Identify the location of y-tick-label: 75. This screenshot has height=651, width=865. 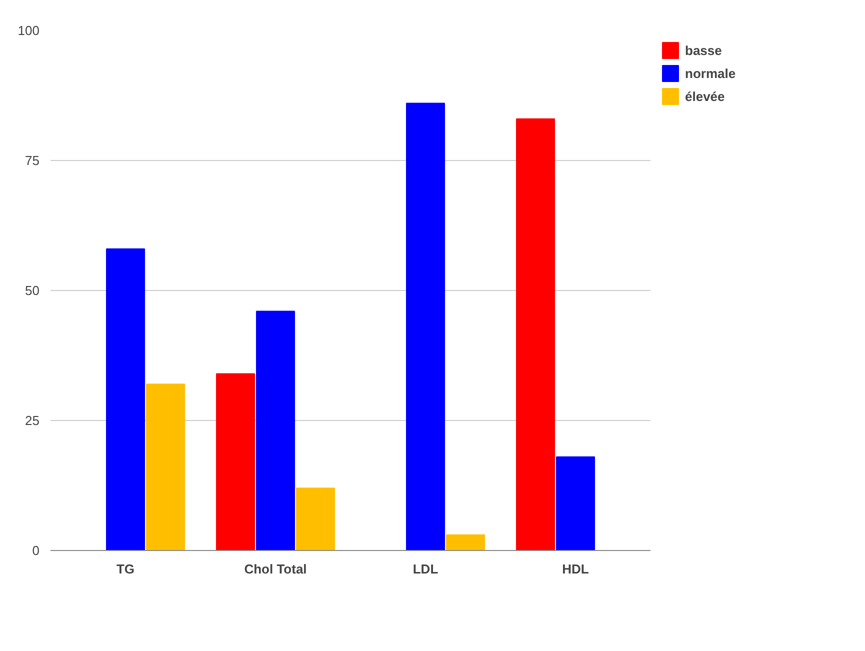
(32, 160).